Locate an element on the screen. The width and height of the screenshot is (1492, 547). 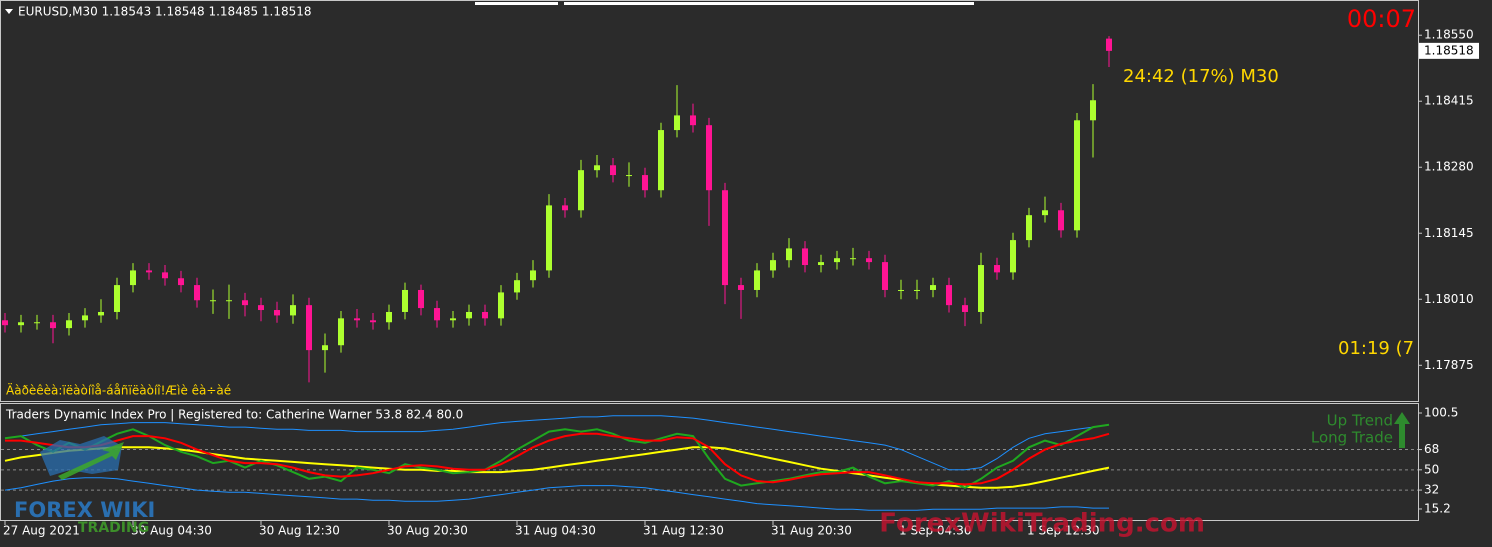
x-tick-label: 31 Aug 12:30 is located at coordinates (683, 531).